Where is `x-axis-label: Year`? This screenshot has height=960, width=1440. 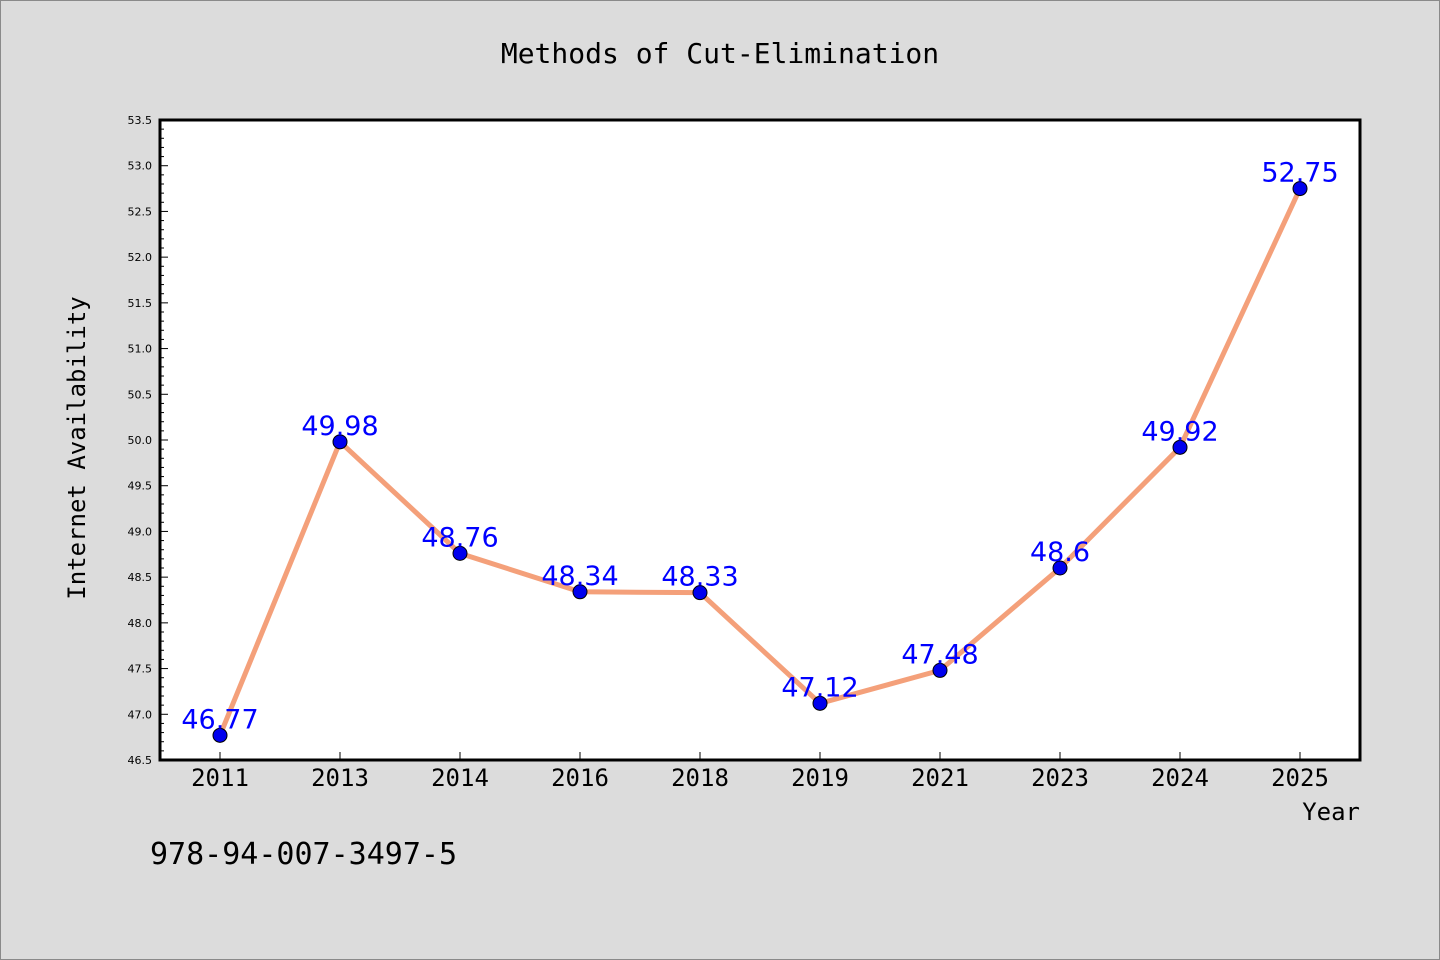
x-axis-label: Year is located at coordinates (1331, 812).